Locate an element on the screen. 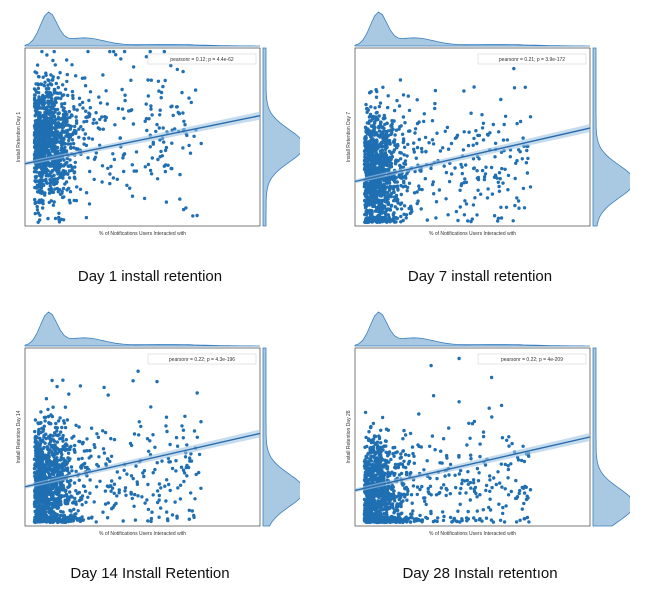  y-axis-label: Install Retention Day 7 is located at coordinates (349, 137).